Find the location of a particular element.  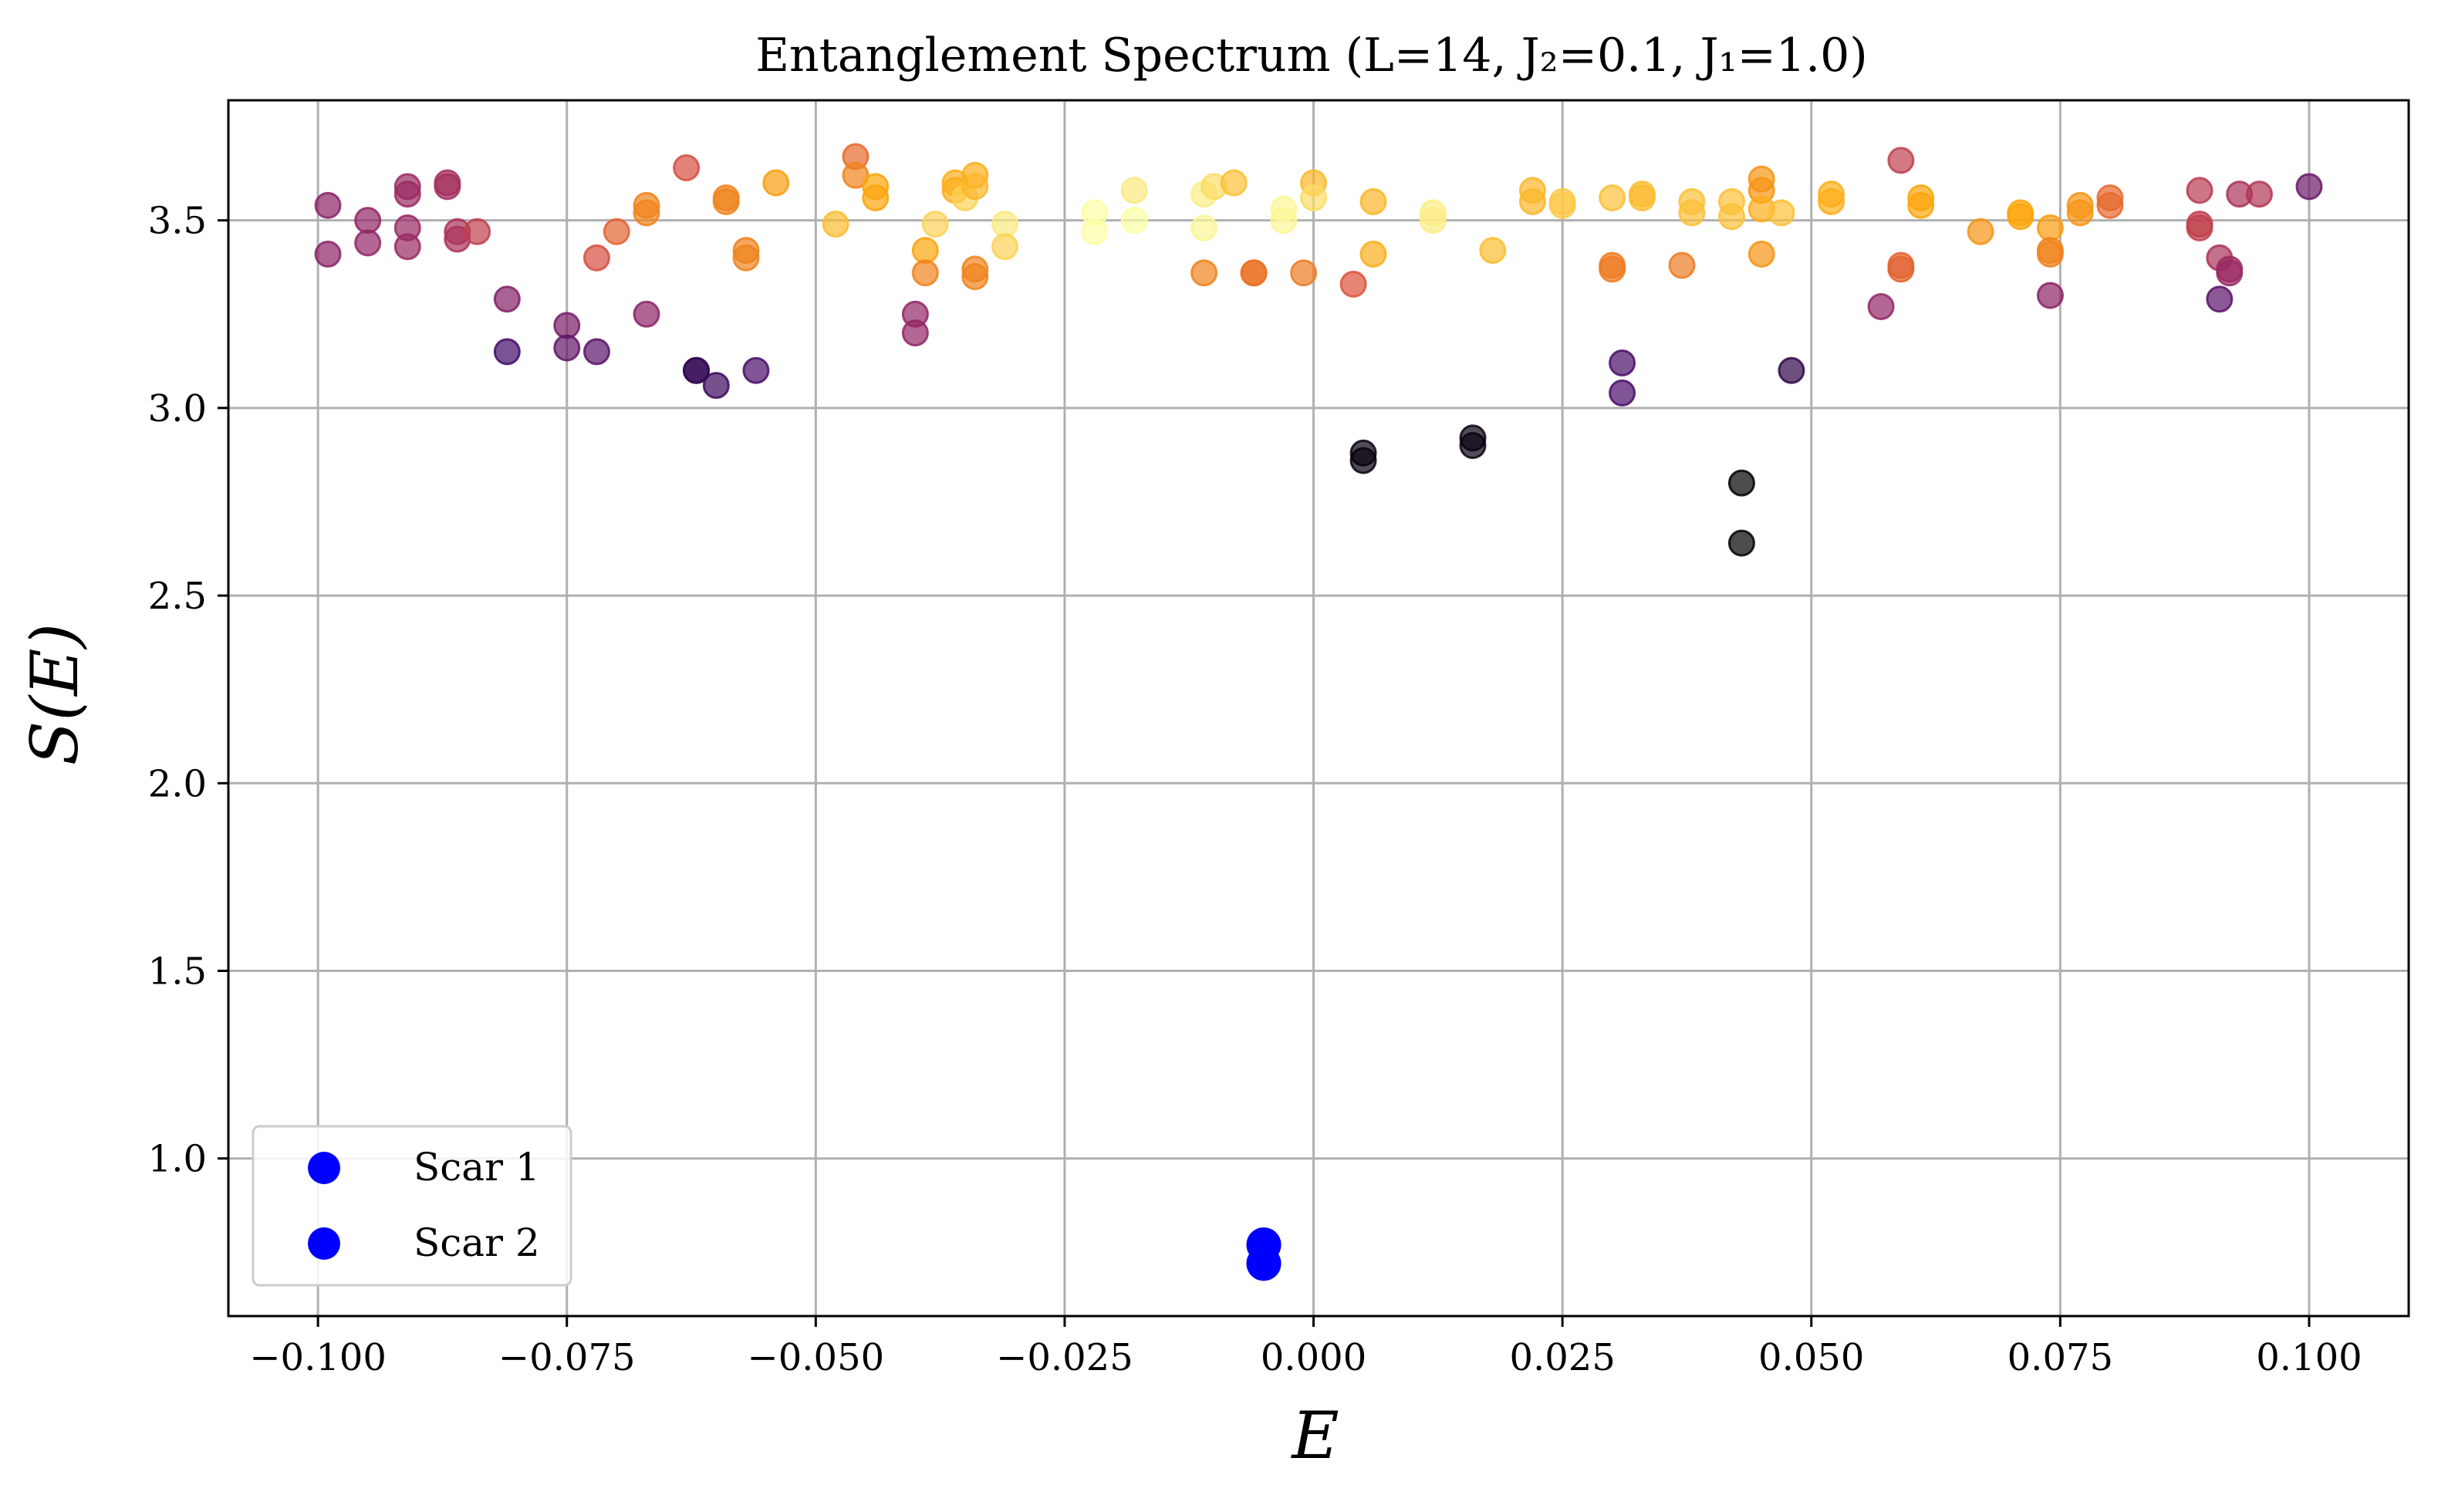

x-axis-label: E is located at coordinates (1314, 1435).